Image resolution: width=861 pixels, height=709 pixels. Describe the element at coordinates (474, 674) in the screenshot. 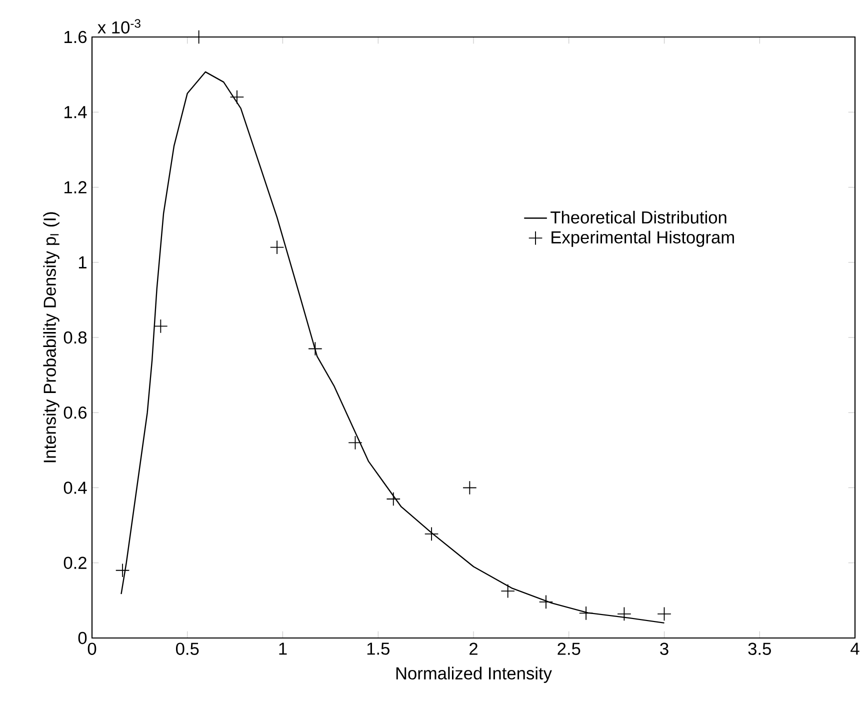

I see `x-axis-title: Normalized Intensity` at that location.